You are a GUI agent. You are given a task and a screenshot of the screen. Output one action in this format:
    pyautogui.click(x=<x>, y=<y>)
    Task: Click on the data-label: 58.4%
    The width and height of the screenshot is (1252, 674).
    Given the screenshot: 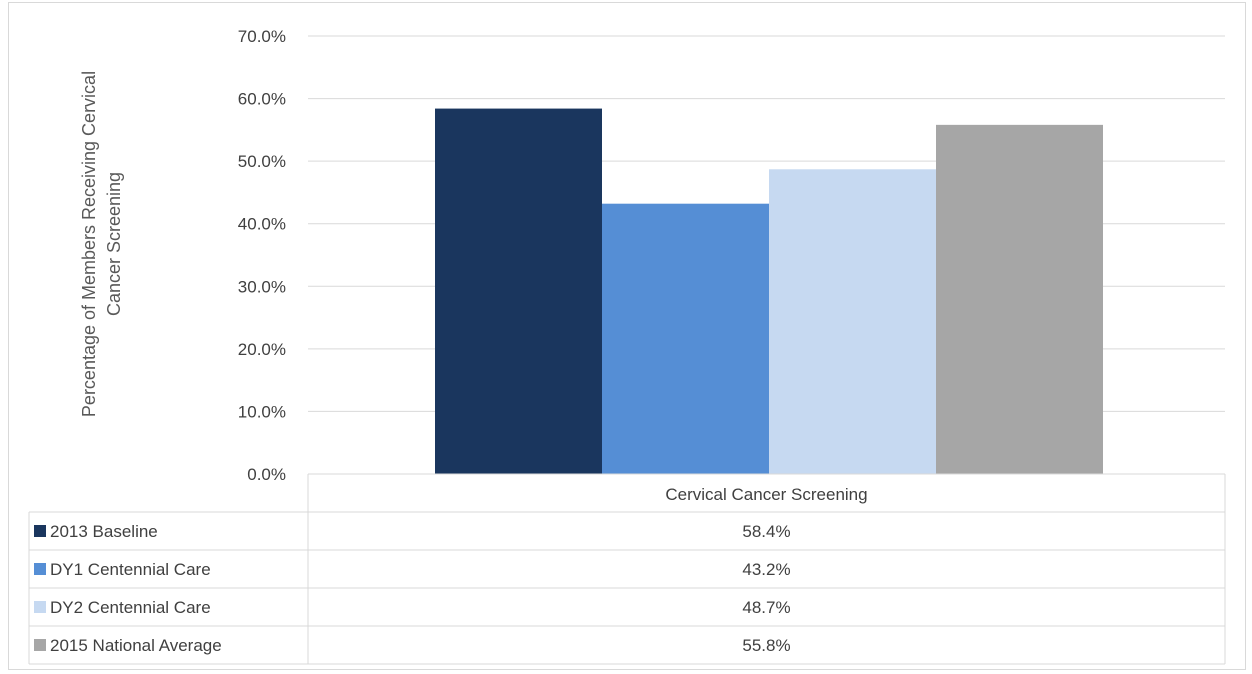 What is the action you would take?
    pyautogui.click(x=766, y=531)
    